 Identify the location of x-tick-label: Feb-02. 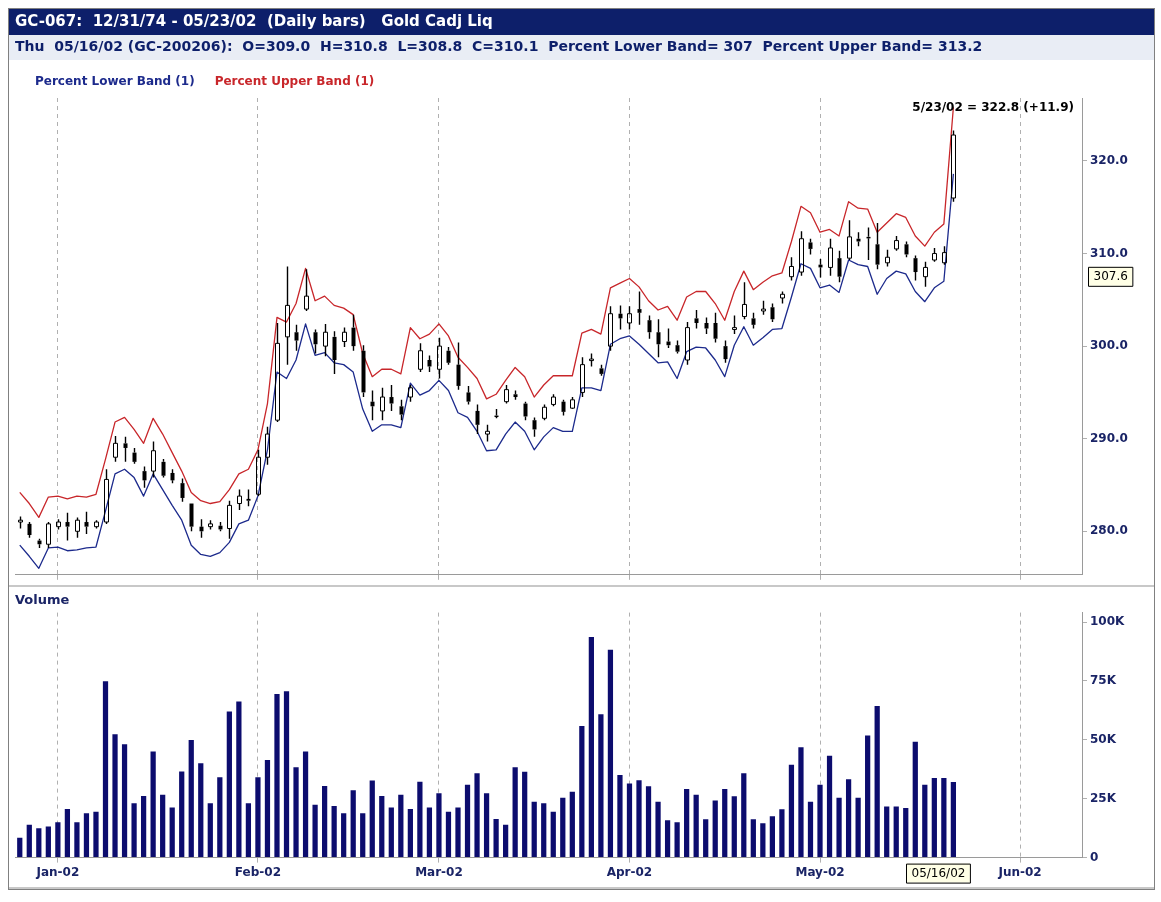
(257, 871).